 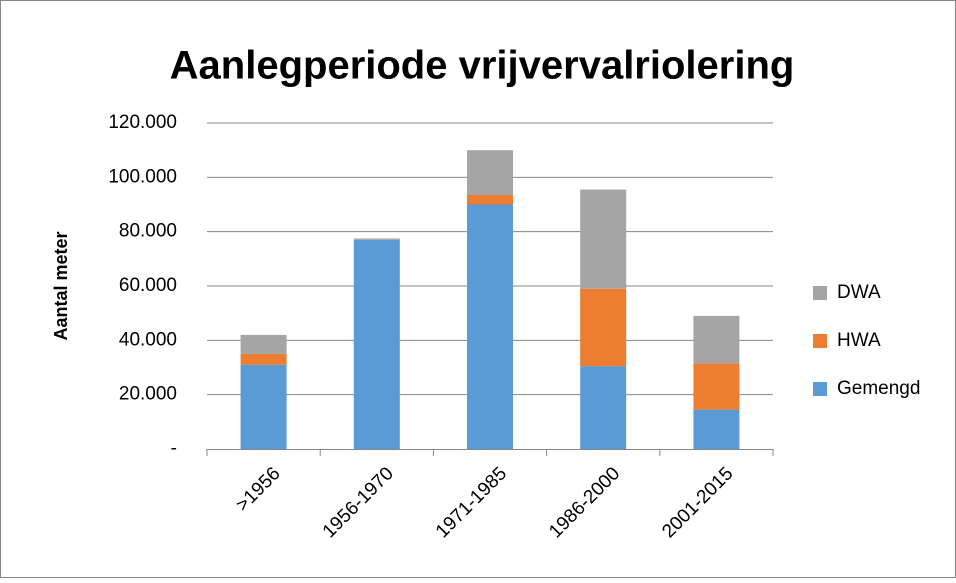 What do you see at coordinates (174, 448) in the screenshot?
I see `y-tick-label: -` at bounding box center [174, 448].